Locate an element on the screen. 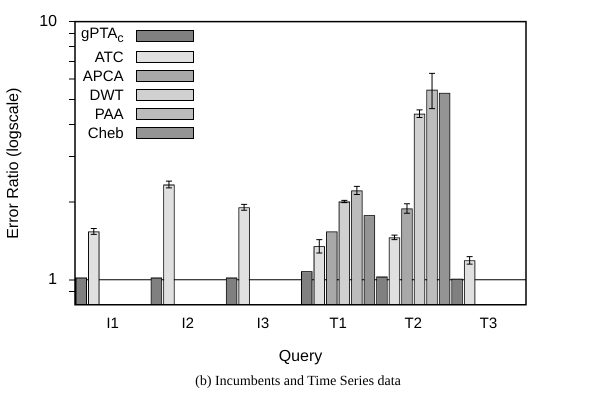  x-tick-label: I2 is located at coordinates (187, 323).